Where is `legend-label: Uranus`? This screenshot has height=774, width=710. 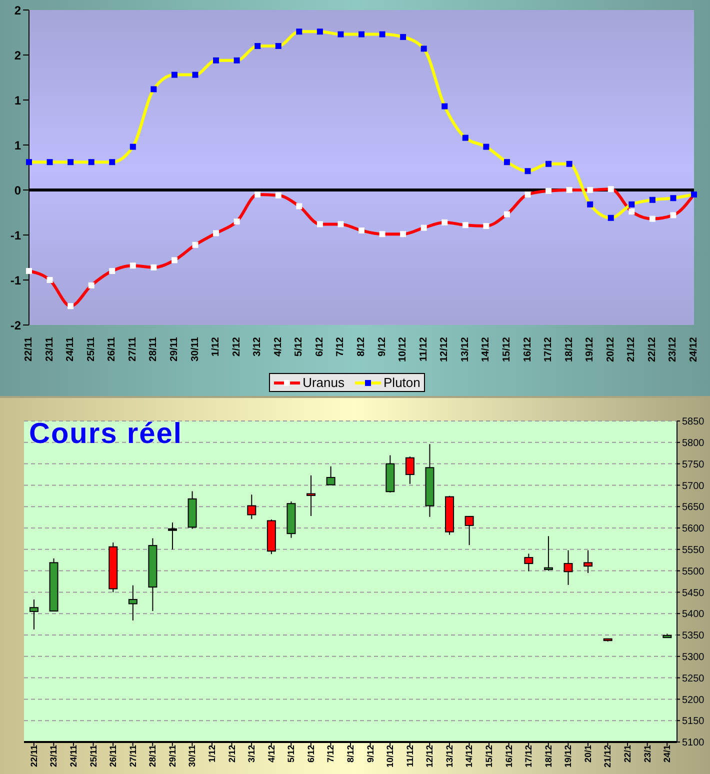
legend-label: Uranus is located at coordinates (323, 382).